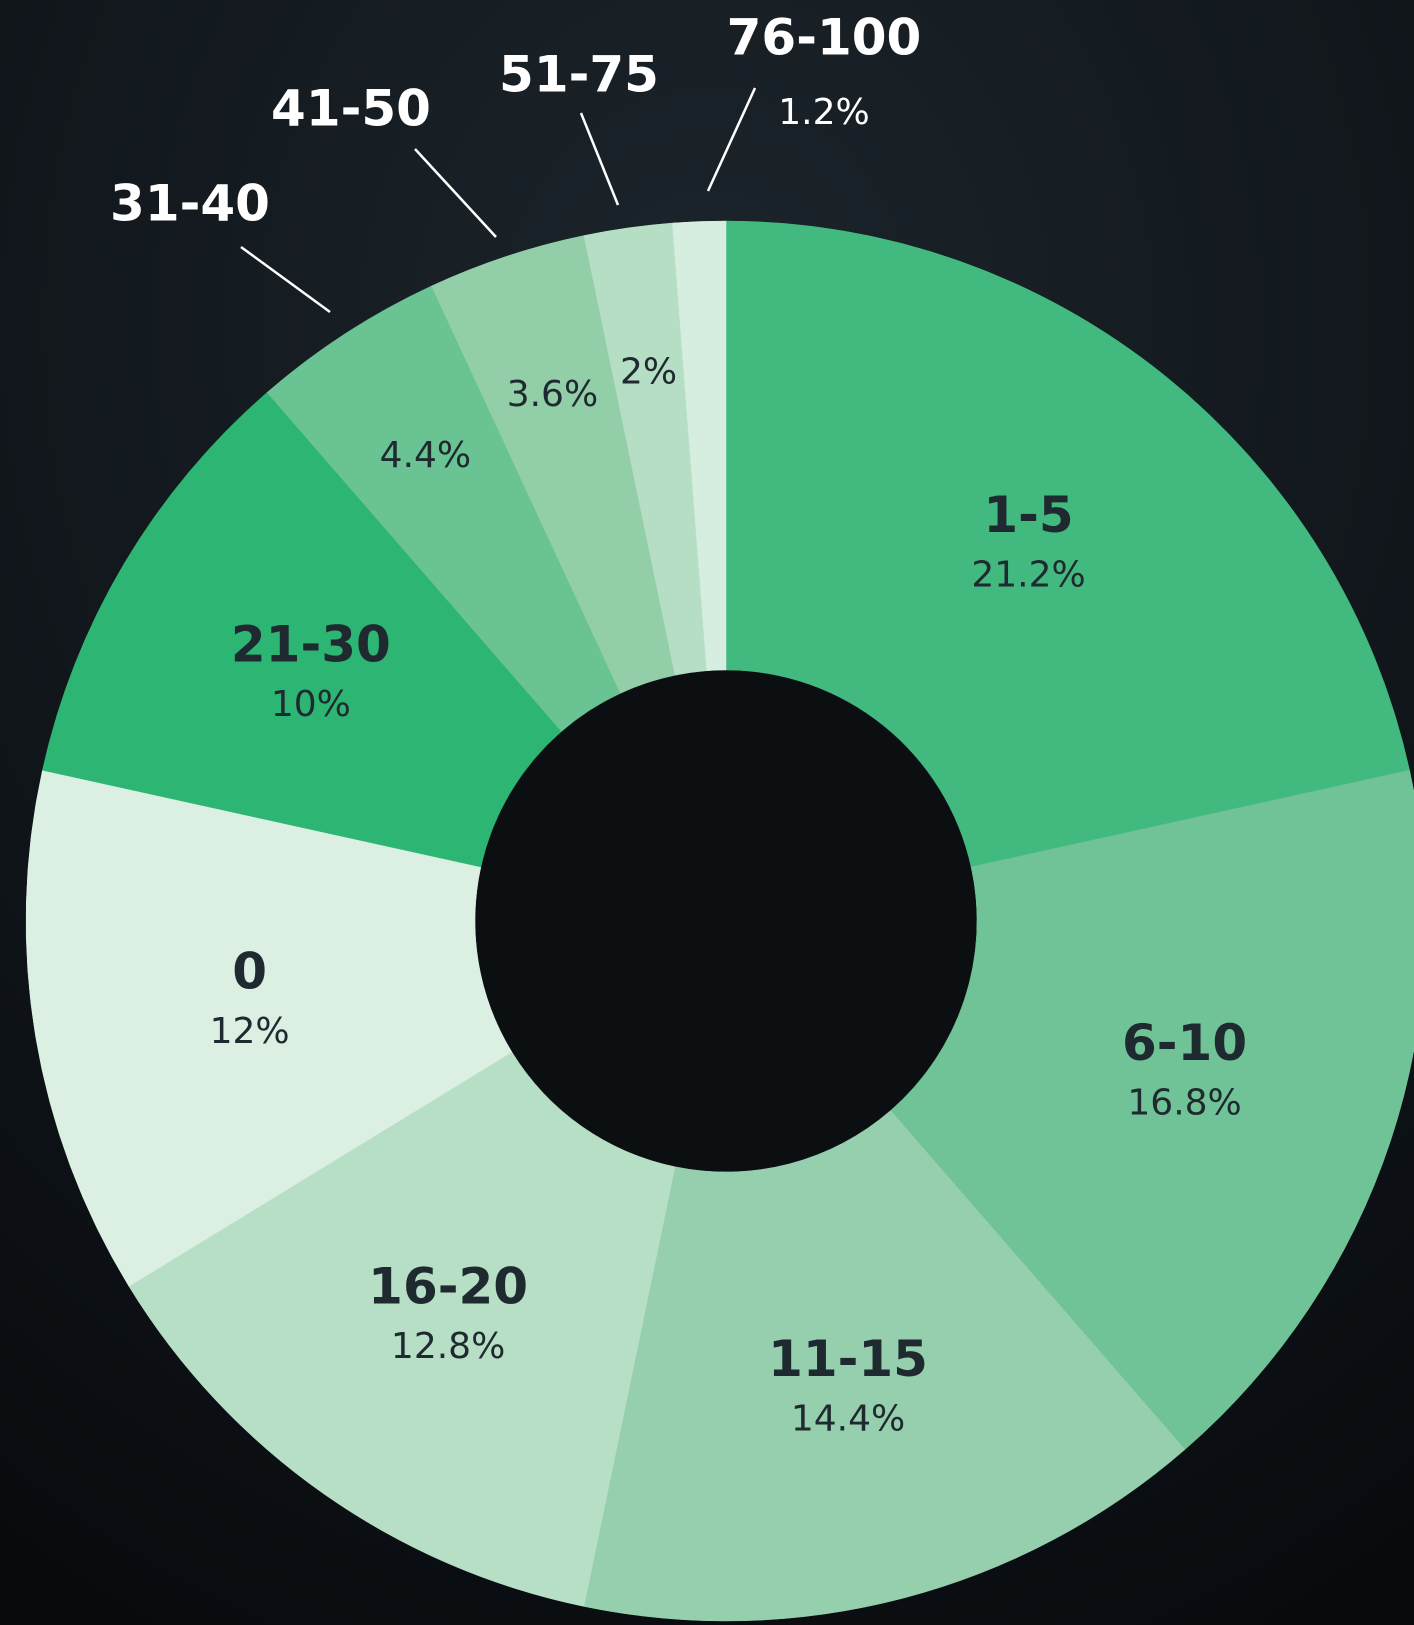 This screenshot has height=1625, width=1414. Describe the element at coordinates (1184, 1043) in the screenshot. I see `slice-name: 6-10` at that location.